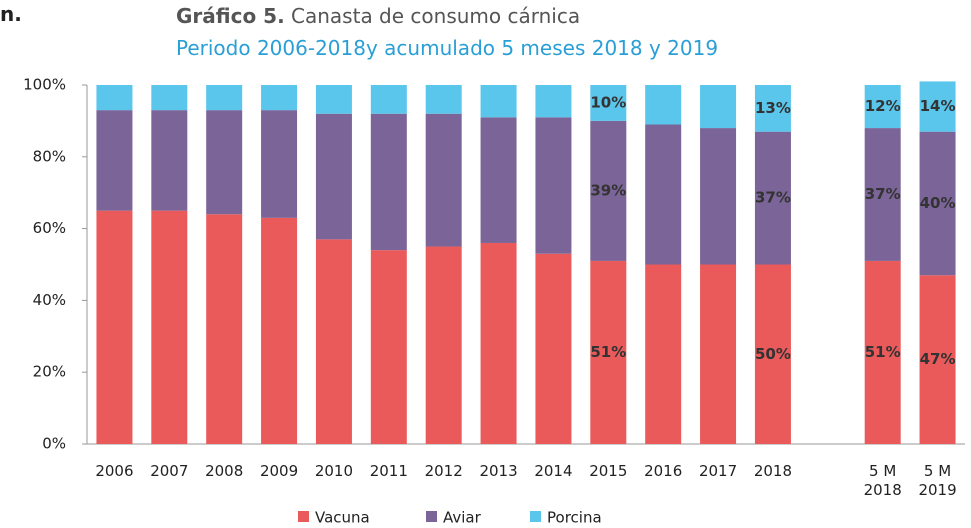 The width and height of the screenshot is (971, 528). What do you see at coordinates (114, 471) in the screenshot?
I see `x-tick-label: 2006` at bounding box center [114, 471].